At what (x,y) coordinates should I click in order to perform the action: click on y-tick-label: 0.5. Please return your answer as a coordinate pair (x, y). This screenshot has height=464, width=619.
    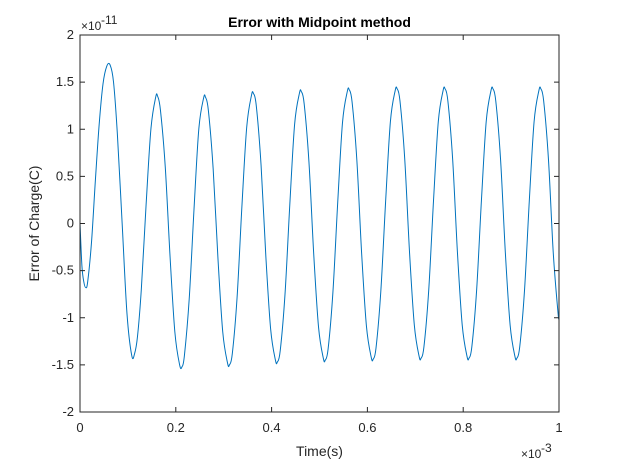
    Looking at the image, I should click on (65, 175).